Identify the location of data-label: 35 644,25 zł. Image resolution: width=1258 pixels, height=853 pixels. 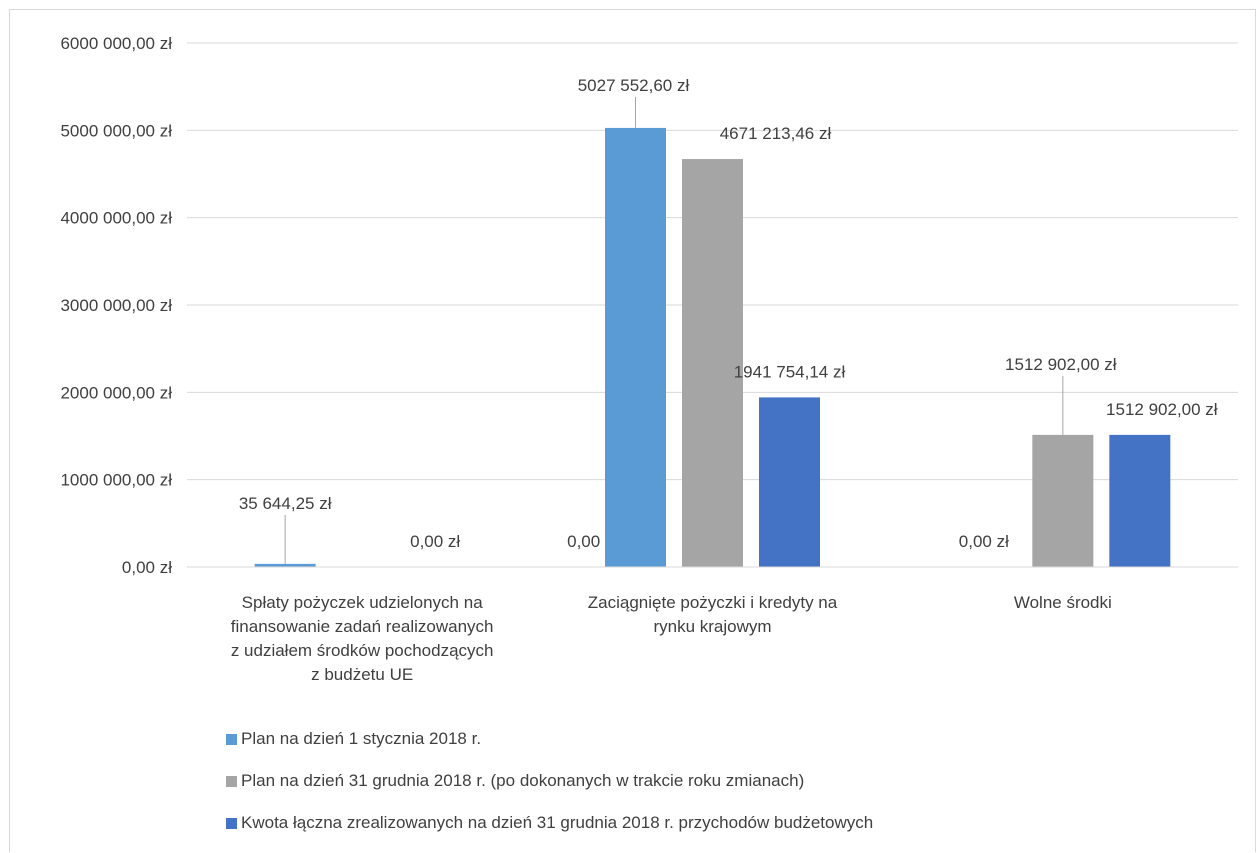
(285, 503).